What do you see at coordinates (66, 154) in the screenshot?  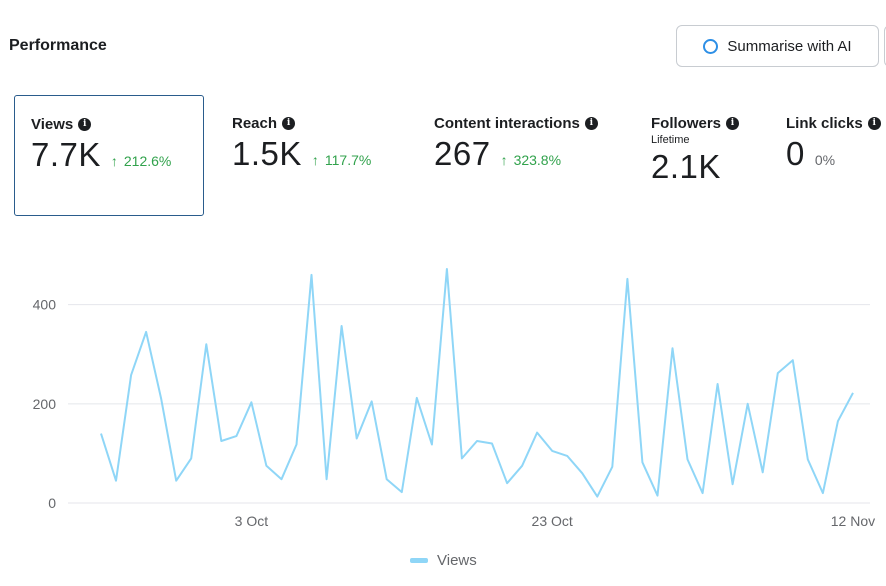 I see `metric-value: 7.7K` at bounding box center [66, 154].